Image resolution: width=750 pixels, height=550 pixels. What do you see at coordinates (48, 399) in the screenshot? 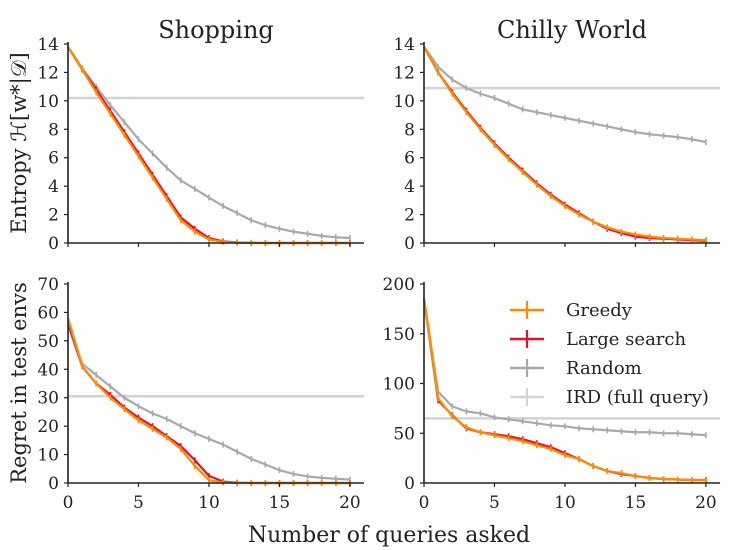
I see `y-tick-label: 30` at bounding box center [48, 399].